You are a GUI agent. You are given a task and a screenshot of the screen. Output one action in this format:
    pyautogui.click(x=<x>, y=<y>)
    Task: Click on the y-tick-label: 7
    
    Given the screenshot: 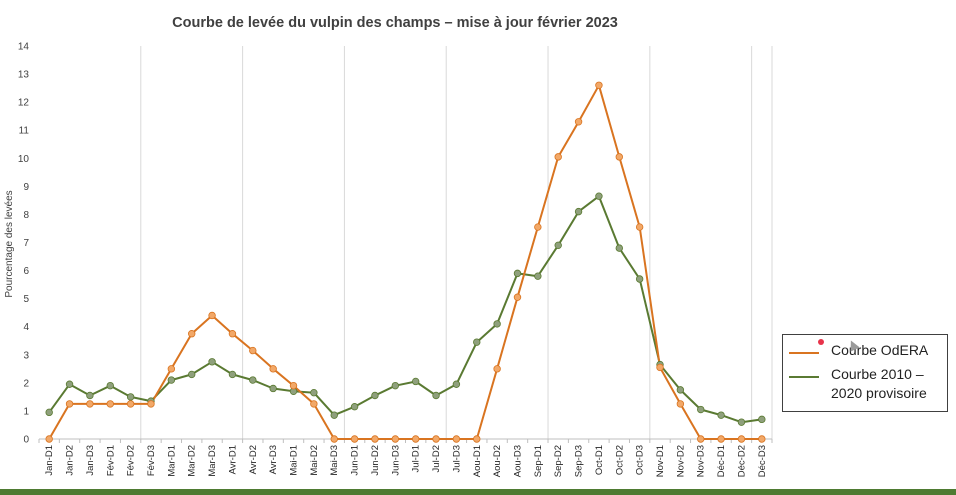 What is the action you would take?
    pyautogui.click(x=26, y=243)
    